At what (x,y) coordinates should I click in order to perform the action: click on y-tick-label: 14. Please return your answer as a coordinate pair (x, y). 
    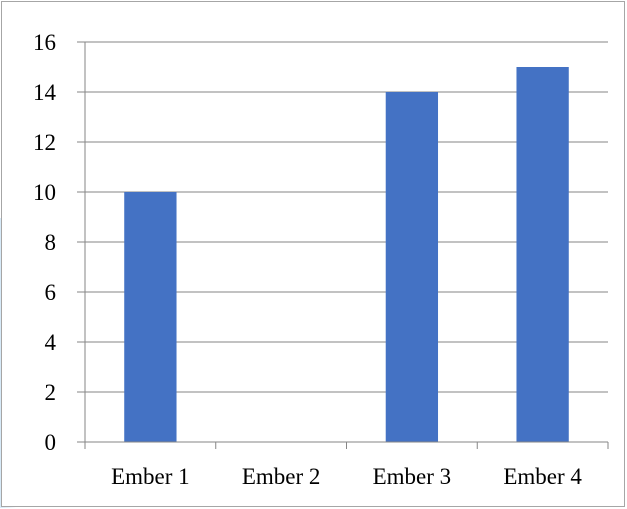
    Looking at the image, I should click on (45, 92).